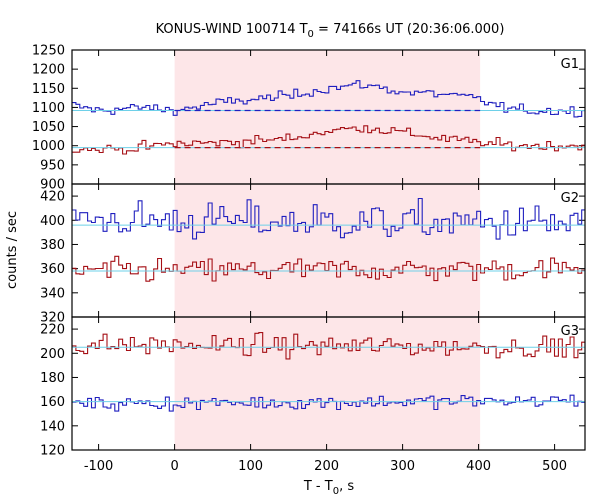 This screenshot has height=500, width=600. I want to click on y-tick-label: 400, so click(52, 221).